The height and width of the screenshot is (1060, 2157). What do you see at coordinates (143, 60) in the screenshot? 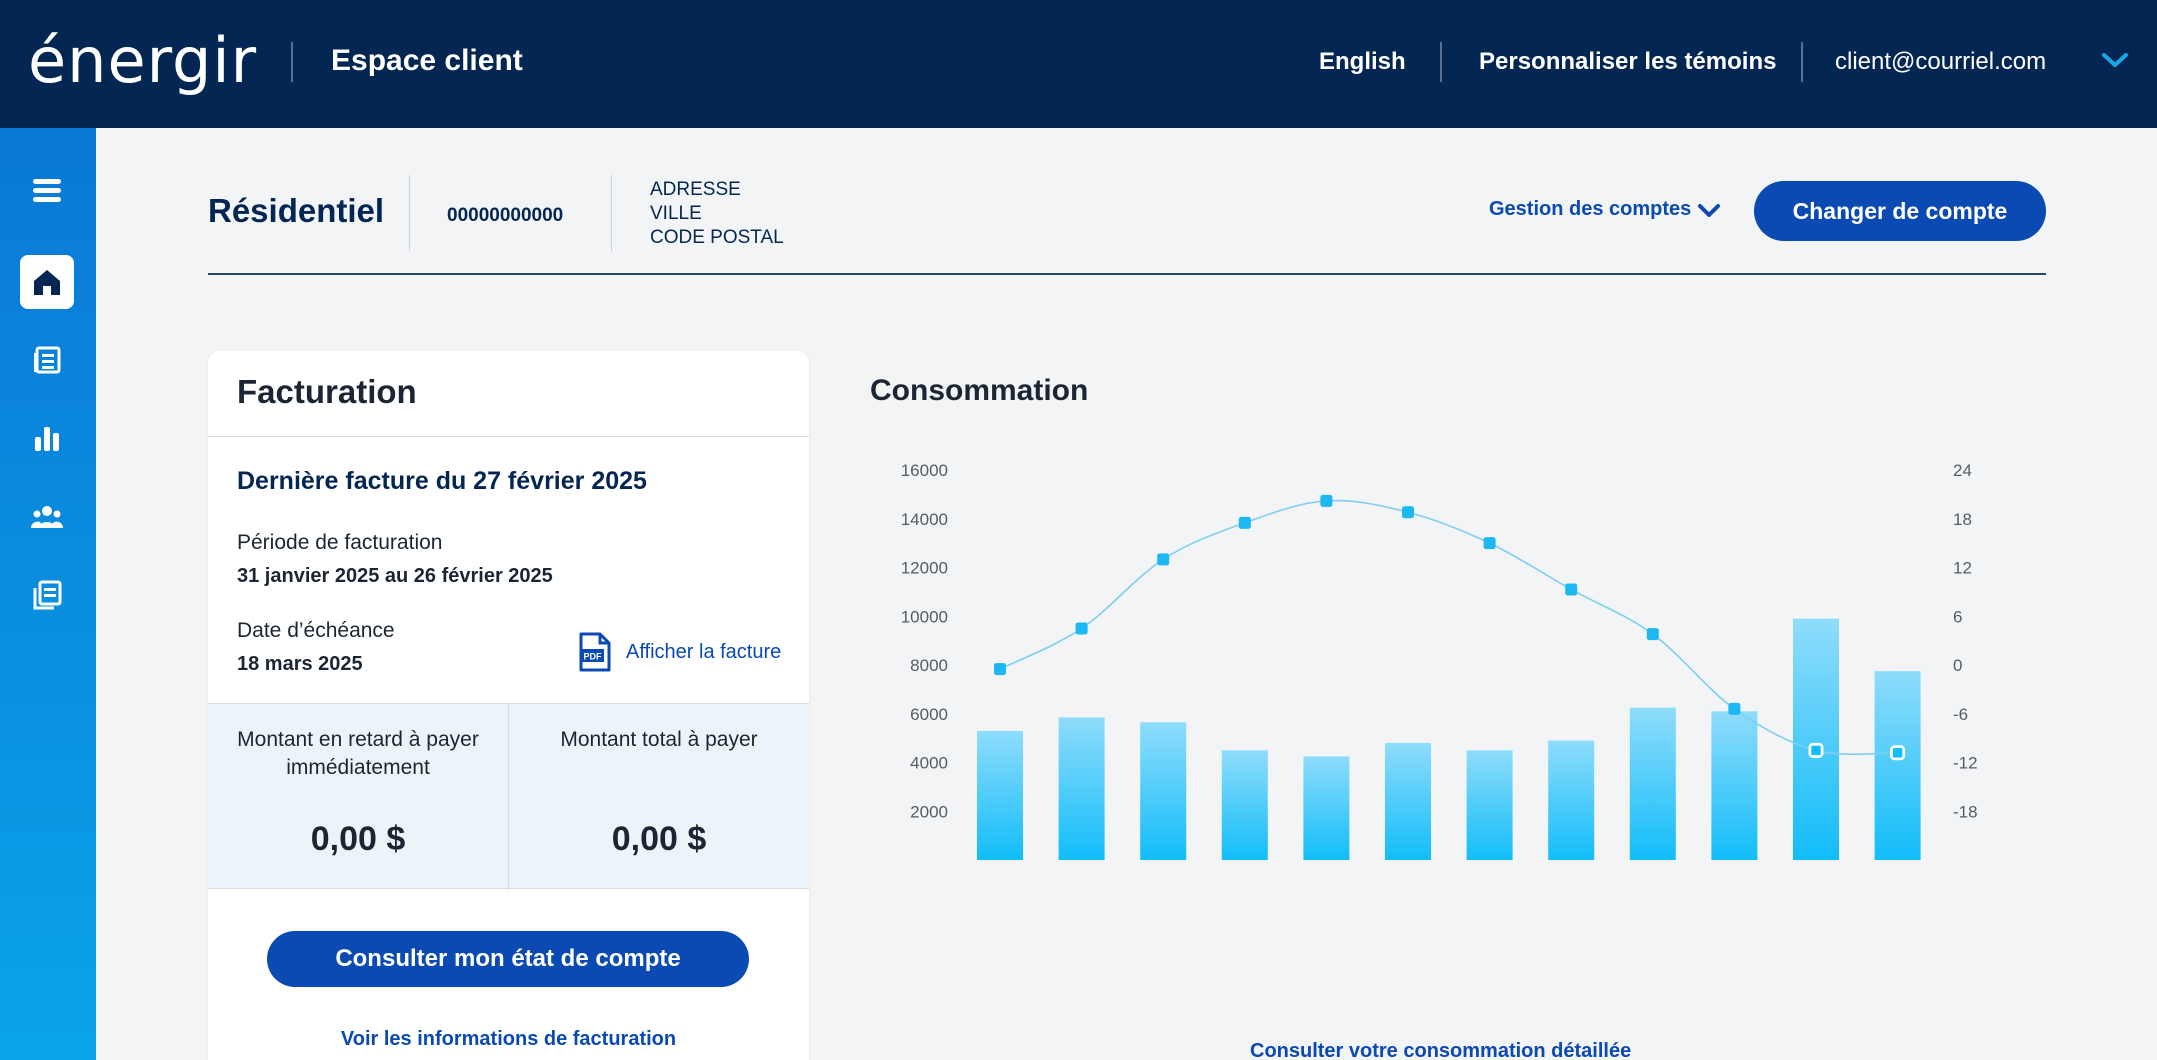
I see `logo-text: énergir` at bounding box center [143, 60].